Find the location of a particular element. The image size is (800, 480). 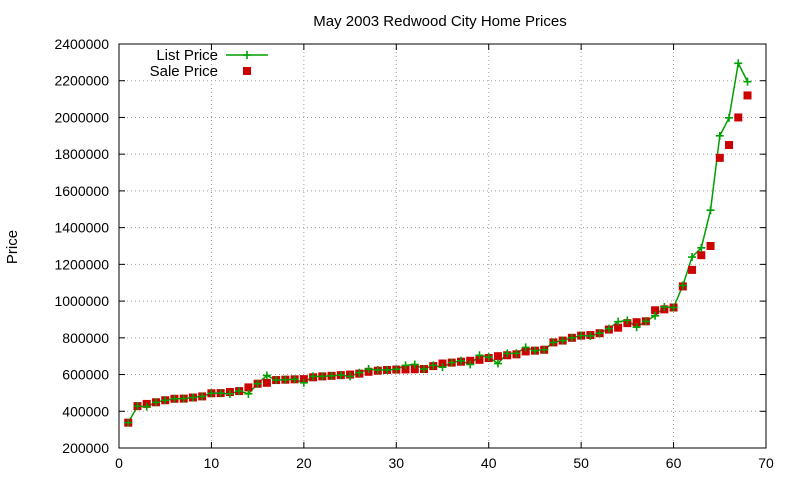

chart-title: May 2003 Redwood City Home Prices is located at coordinates (439, 21).